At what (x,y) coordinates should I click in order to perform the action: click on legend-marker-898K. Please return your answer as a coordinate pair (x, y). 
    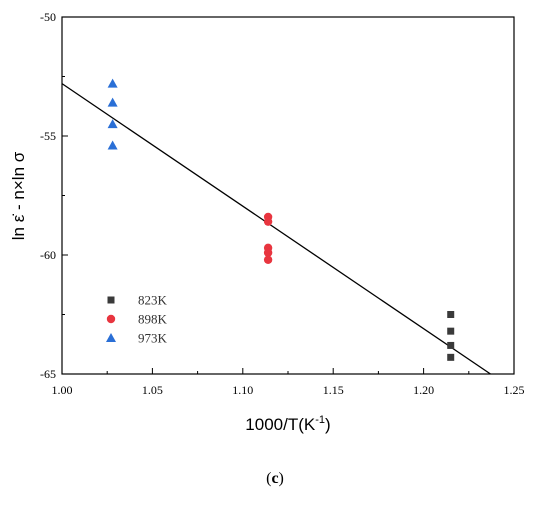
    Looking at the image, I should click on (111, 319).